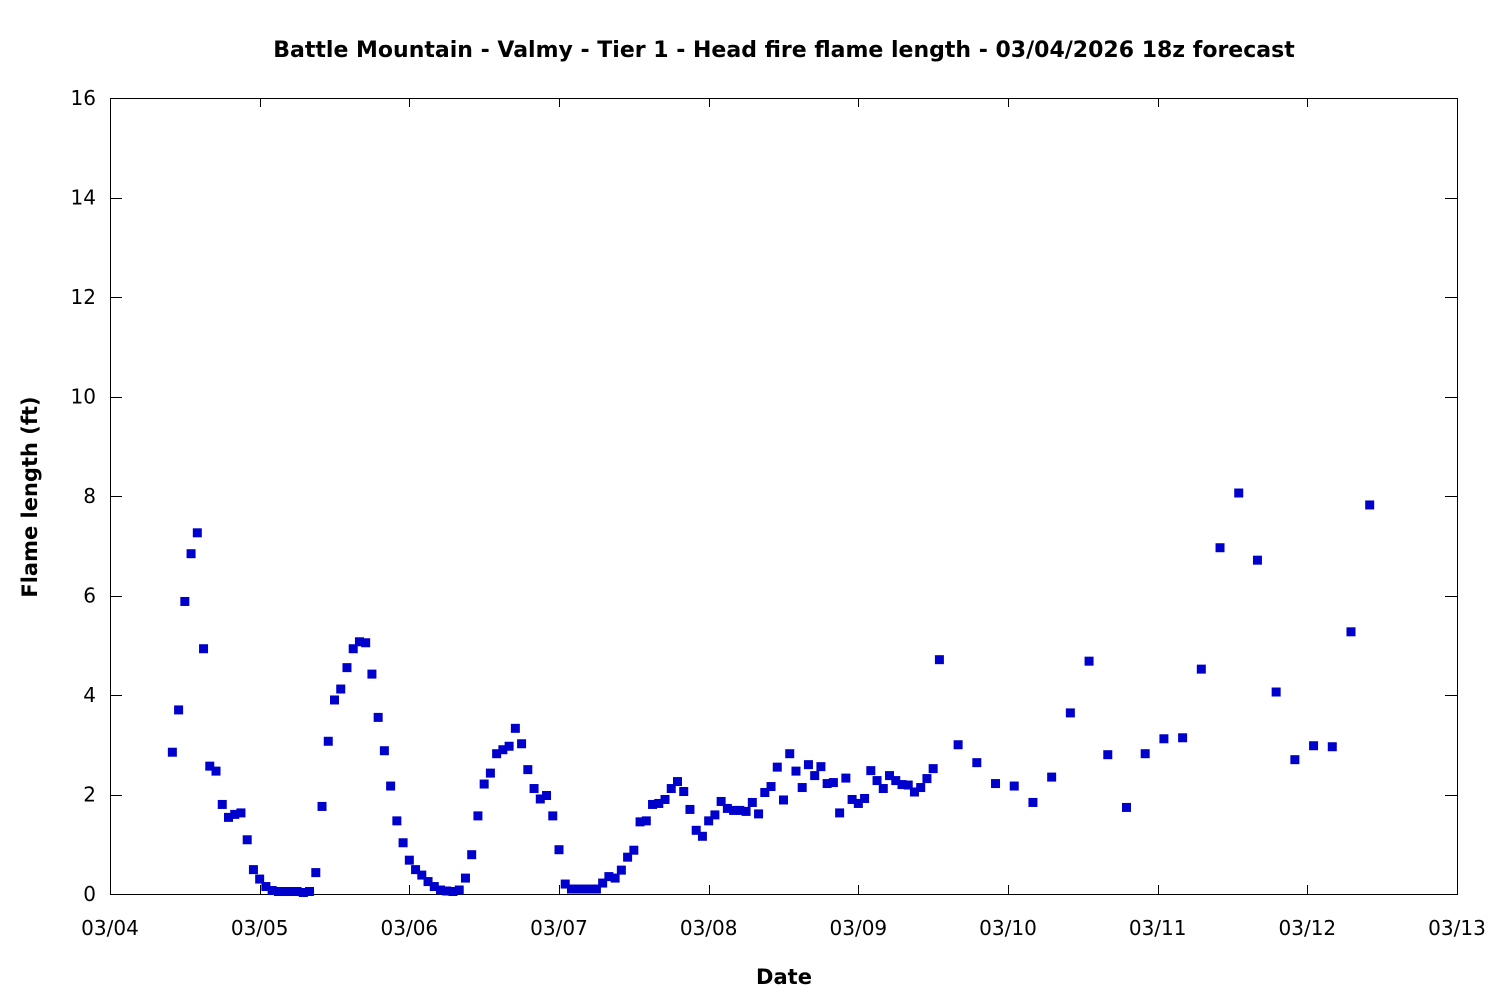 The height and width of the screenshot is (1000, 1500). What do you see at coordinates (83, 397) in the screenshot?
I see `y-tick-label: 10` at bounding box center [83, 397].